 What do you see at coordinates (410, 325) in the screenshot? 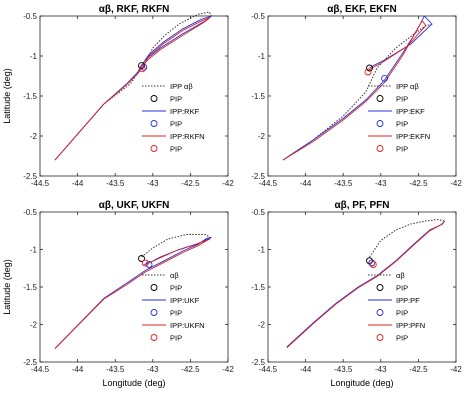
I see `legend-label: IPP:PFN` at bounding box center [410, 325].